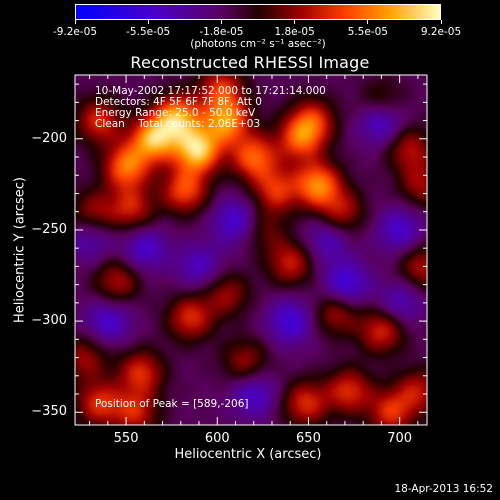  Describe the element at coordinates (443, 489) in the screenshot. I see `datestamp: 18-Apr-2013 16:52` at that location.